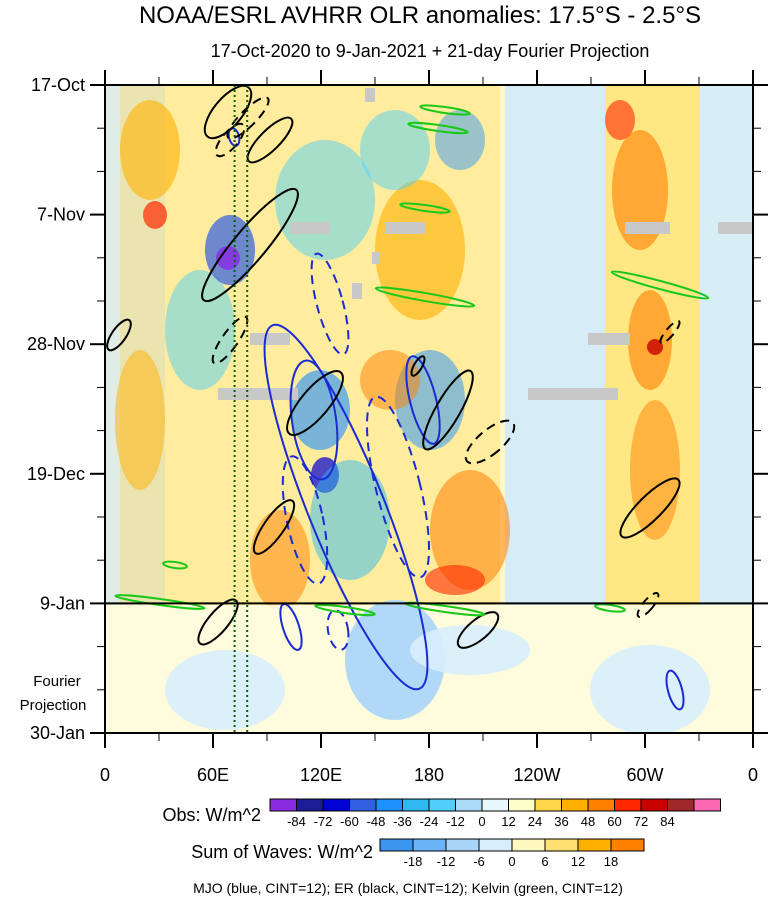 Image resolution: width=772 pixels, height=900 pixels. I want to click on colorbar-label: -36, so click(402, 821).